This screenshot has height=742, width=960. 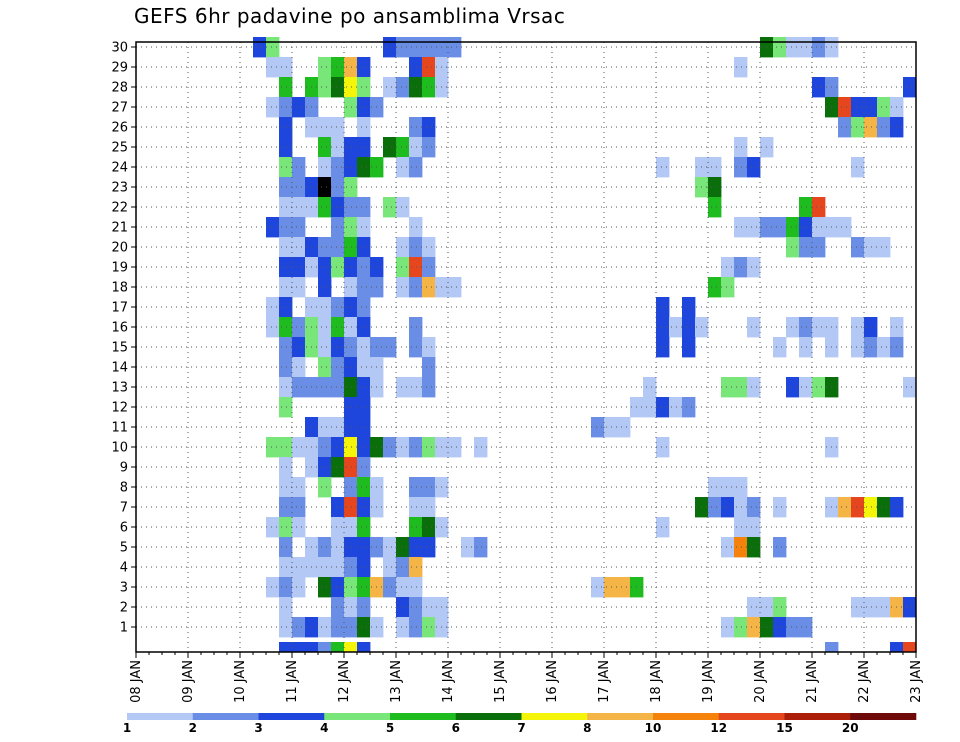 I want to click on y-tick-label: 17, so click(x=119, y=308).